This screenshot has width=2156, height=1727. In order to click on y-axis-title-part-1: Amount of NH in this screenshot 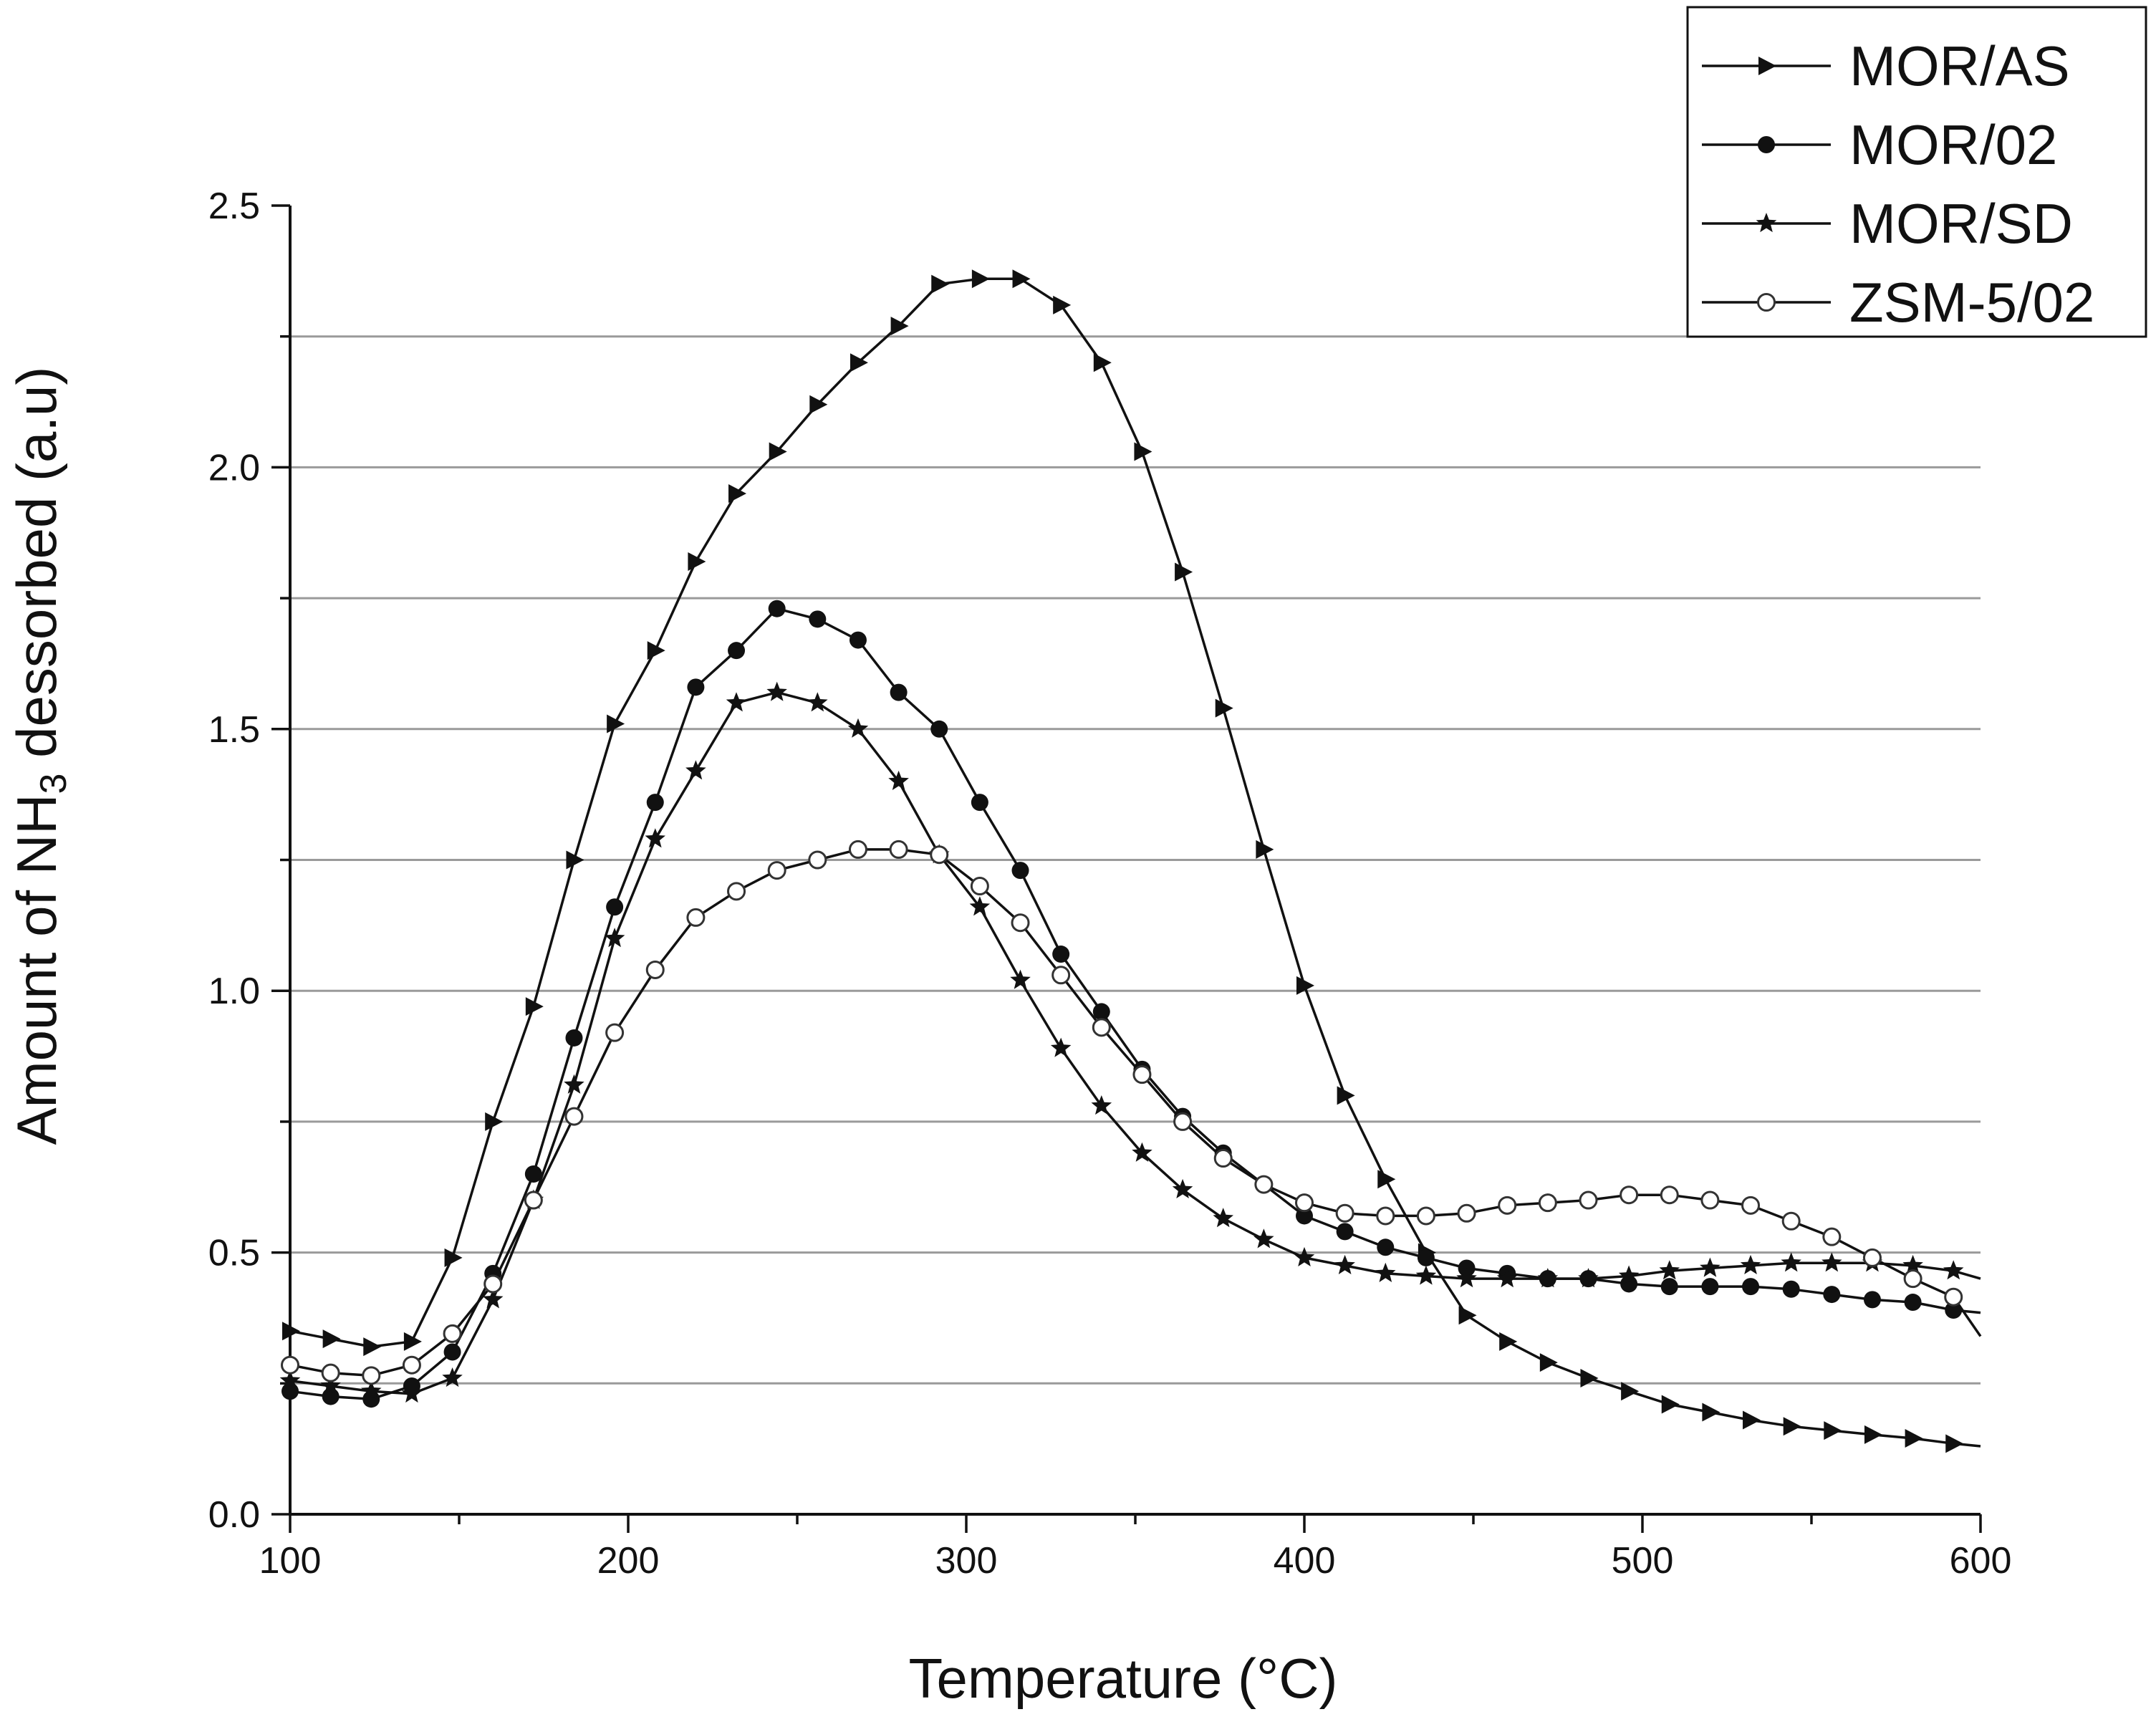, I will do `click(36, 970)`.